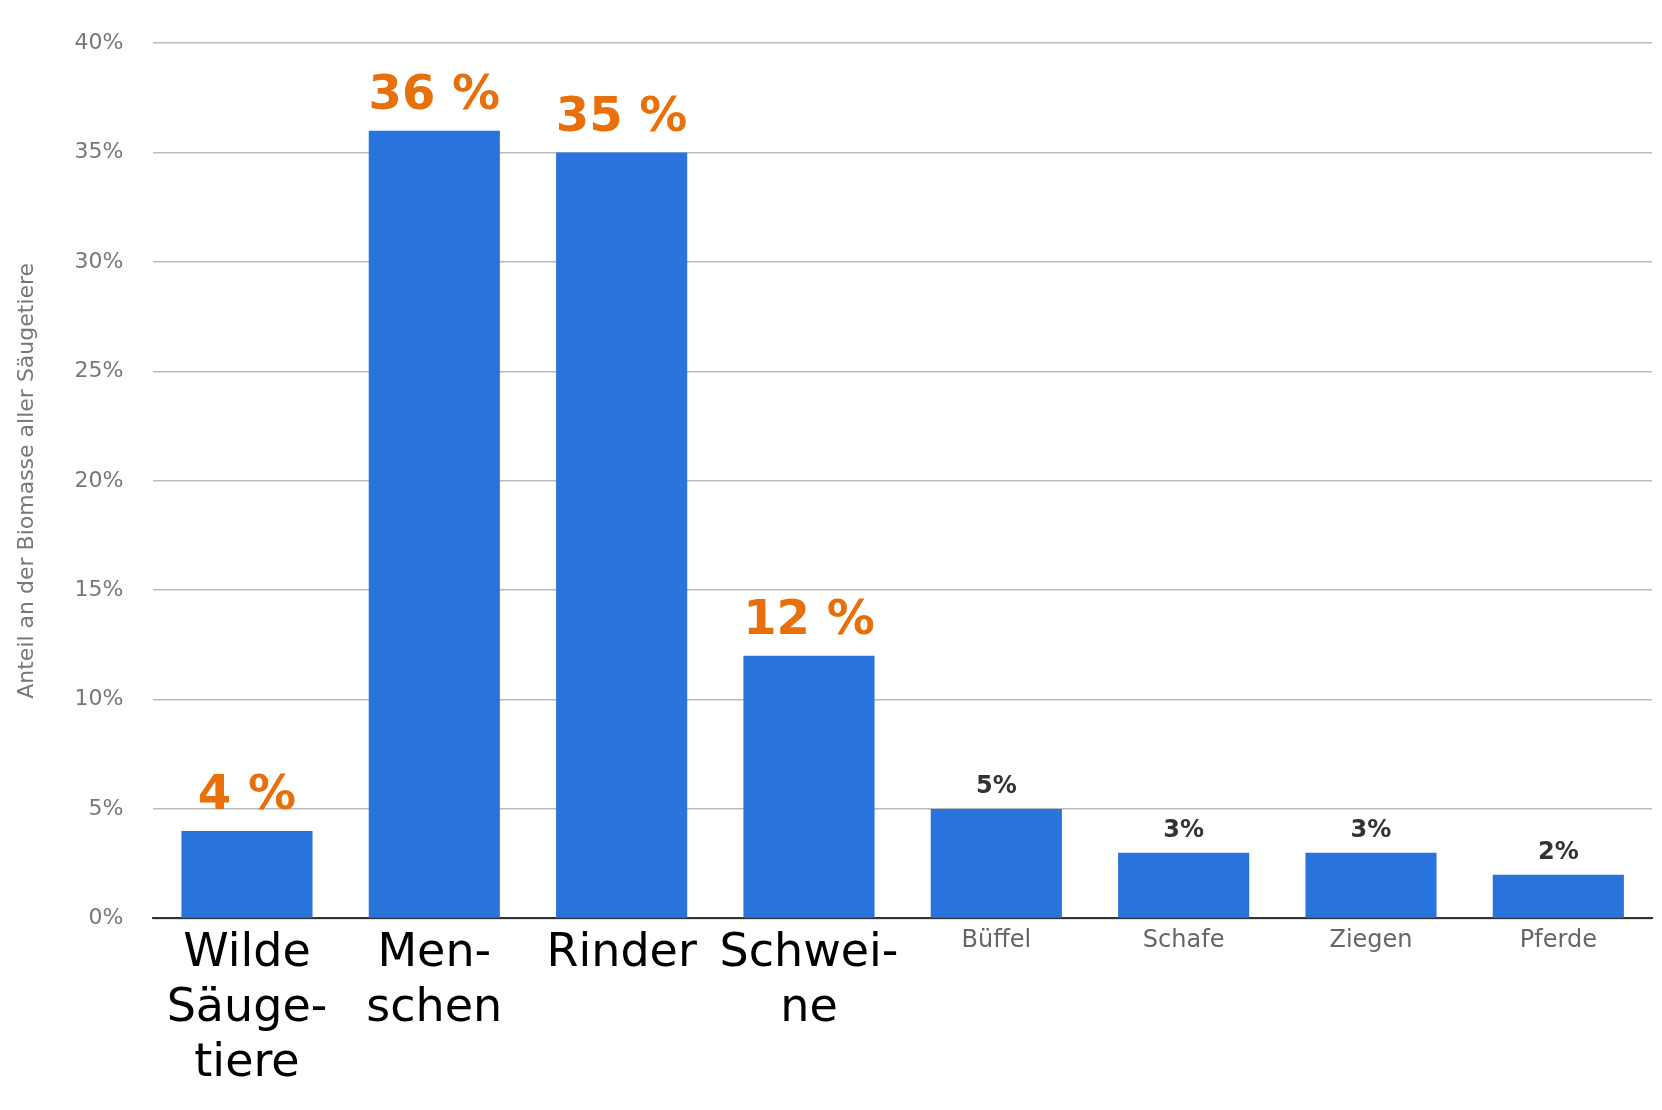 The image size is (1662, 1110). What do you see at coordinates (1558, 939) in the screenshot?
I see `x-tick-label: Pferde` at bounding box center [1558, 939].